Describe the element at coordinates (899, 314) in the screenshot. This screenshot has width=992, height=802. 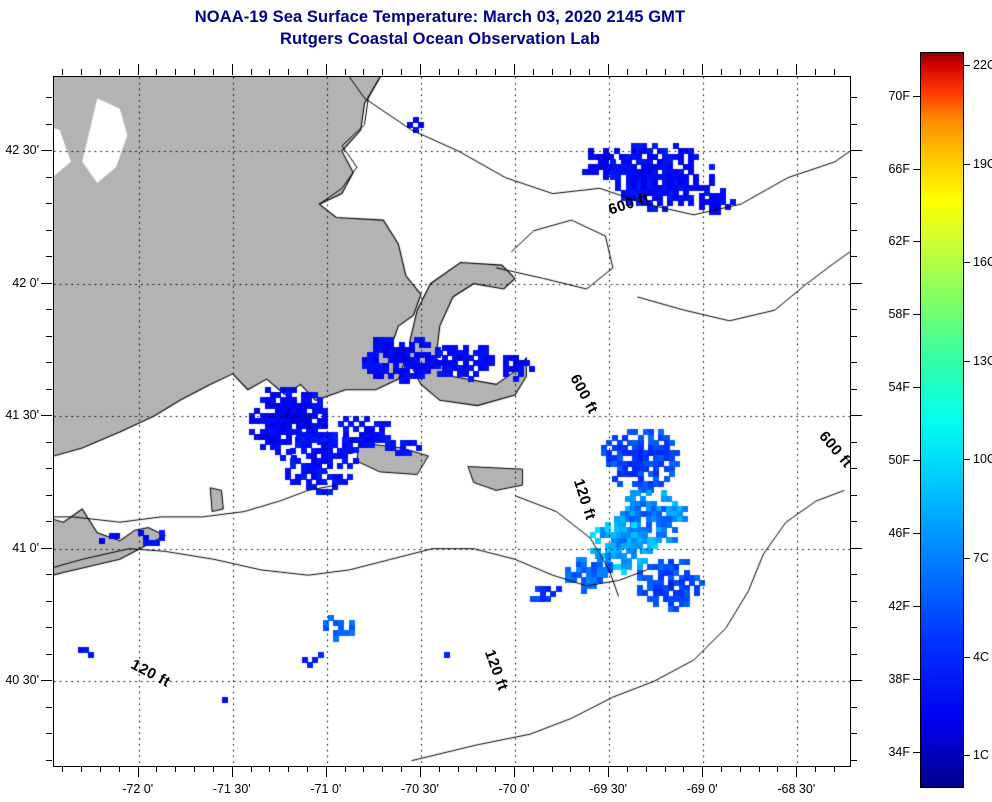
I see `colorbar-label-fahrenheit: 58F` at that location.